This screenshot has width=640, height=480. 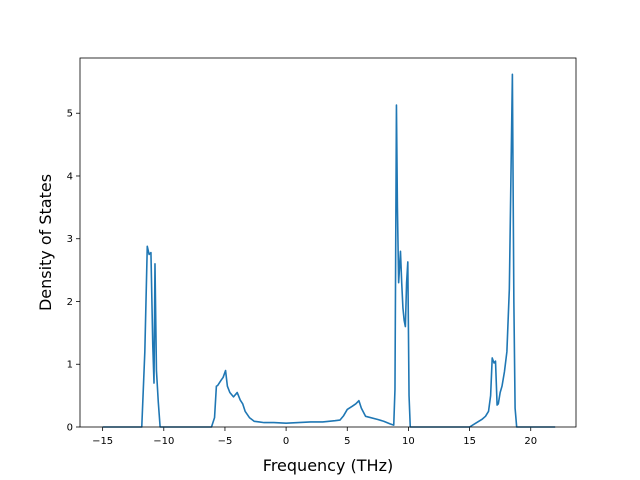 What do you see at coordinates (347, 441) in the screenshot?
I see `x-tick-label: 5` at bounding box center [347, 441].